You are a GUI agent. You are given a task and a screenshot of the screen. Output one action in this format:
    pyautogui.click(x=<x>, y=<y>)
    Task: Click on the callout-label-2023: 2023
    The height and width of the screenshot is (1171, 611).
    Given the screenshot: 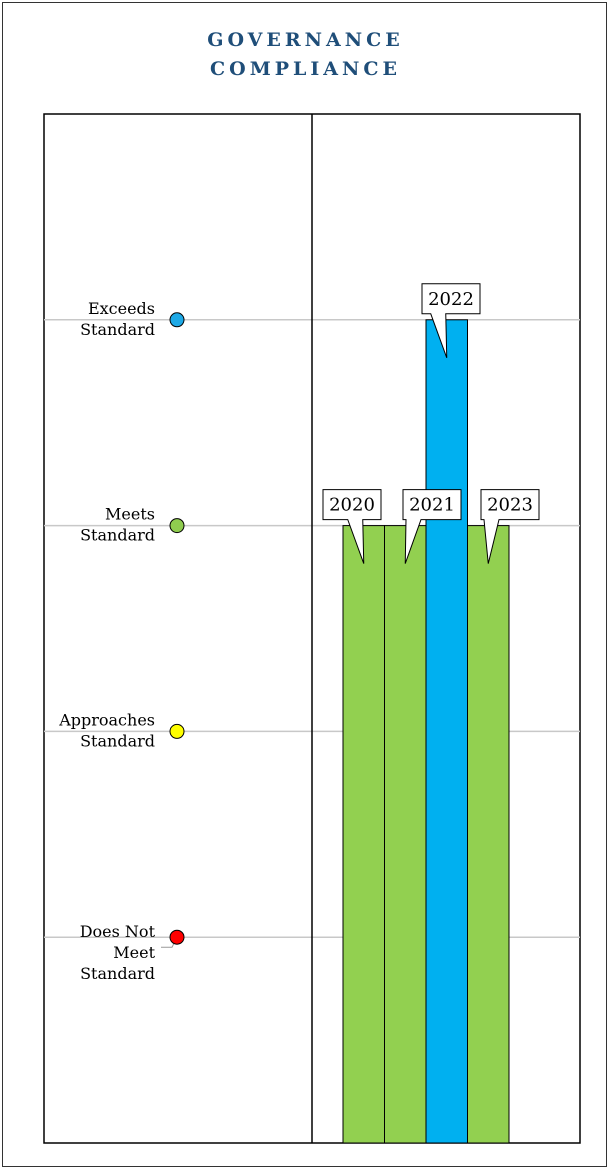 What is the action you would take?
    pyautogui.click(x=510, y=505)
    